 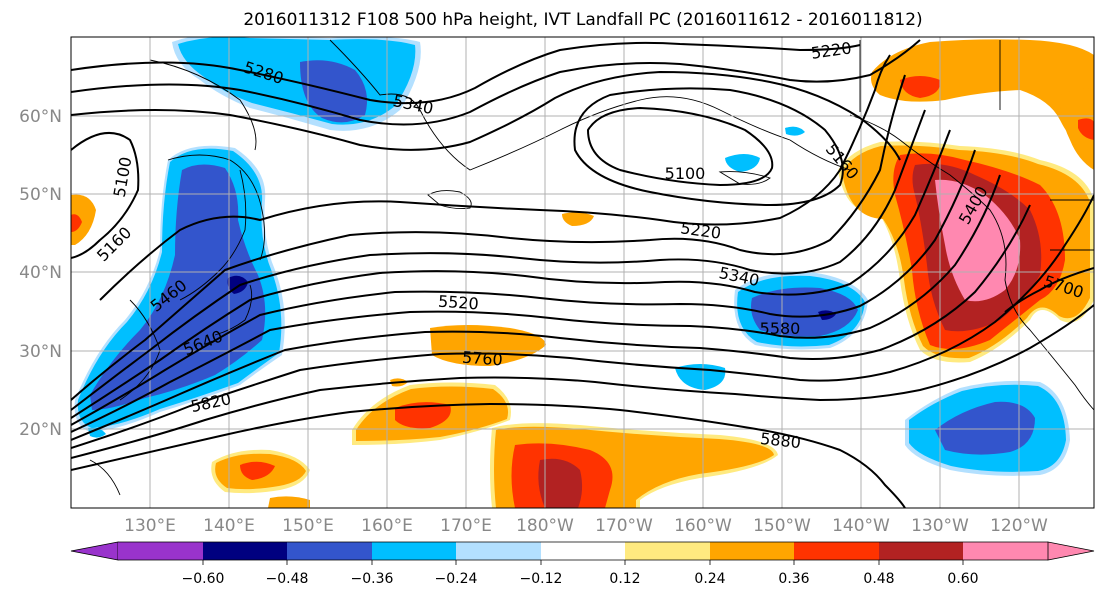 What do you see at coordinates (966, 252) in the screenshot?
I see `ivt-positive-anomaly-west-coast` at bounding box center [966, 252].